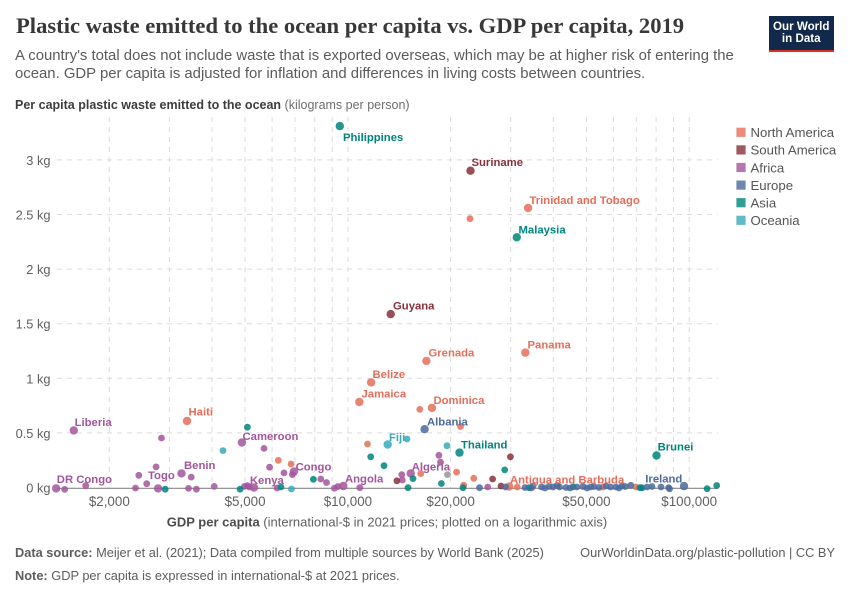 This screenshot has width=850, height=600. What do you see at coordinates (33, 324) in the screenshot?
I see `svg-text: 1.5 kg` at bounding box center [33, 324].